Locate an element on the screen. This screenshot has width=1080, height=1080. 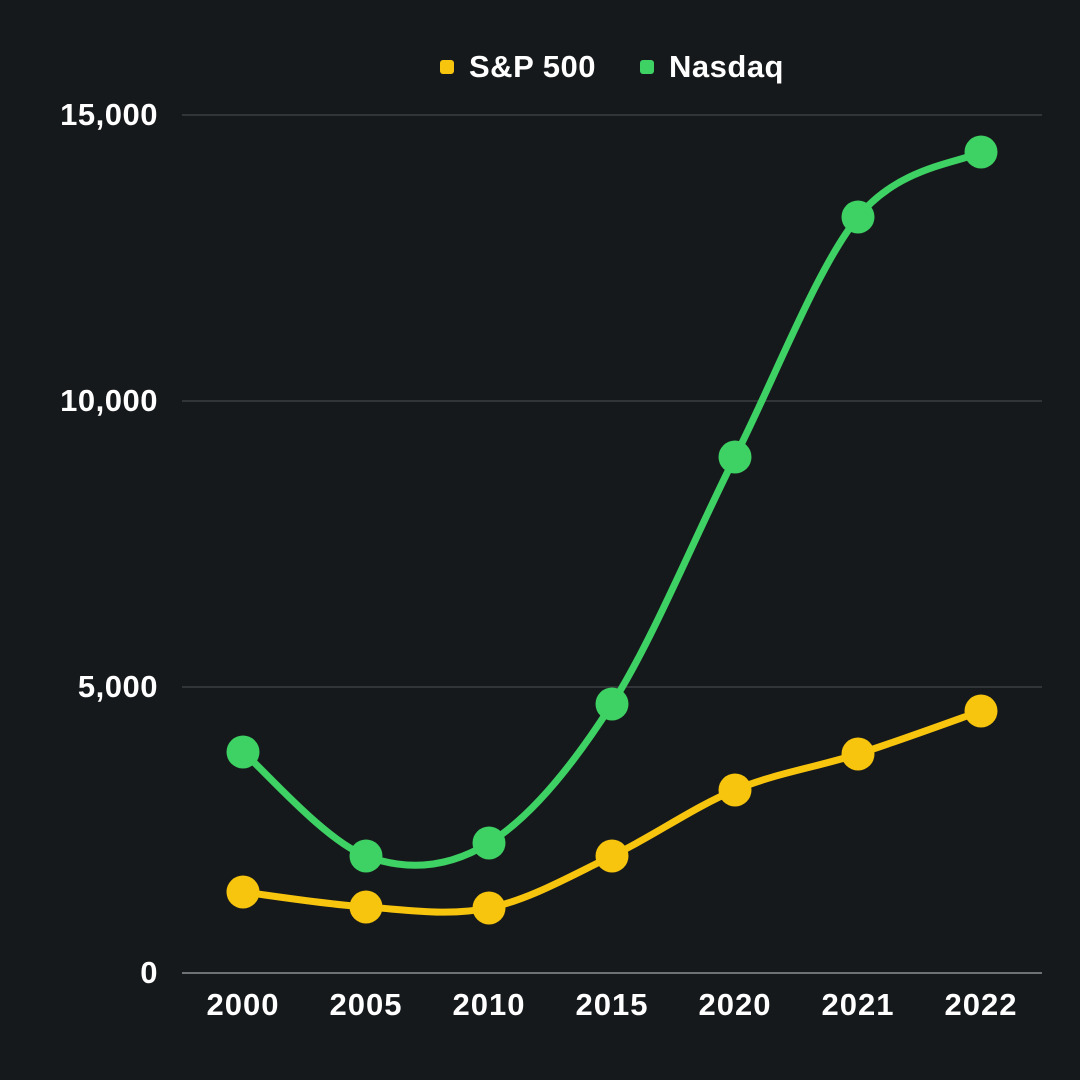
x-tick-label: 2021 is located at coordinates (858, 1004).